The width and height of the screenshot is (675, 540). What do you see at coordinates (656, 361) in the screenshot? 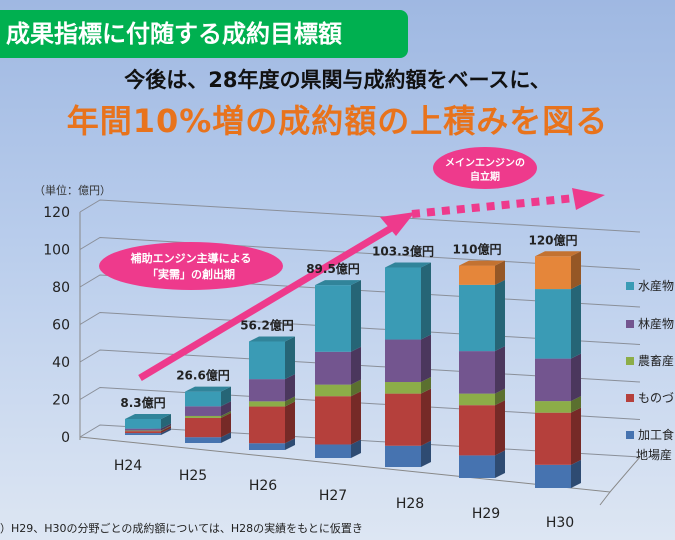
I see `legend-label: 農畜産` at bounding box center [656, 361].